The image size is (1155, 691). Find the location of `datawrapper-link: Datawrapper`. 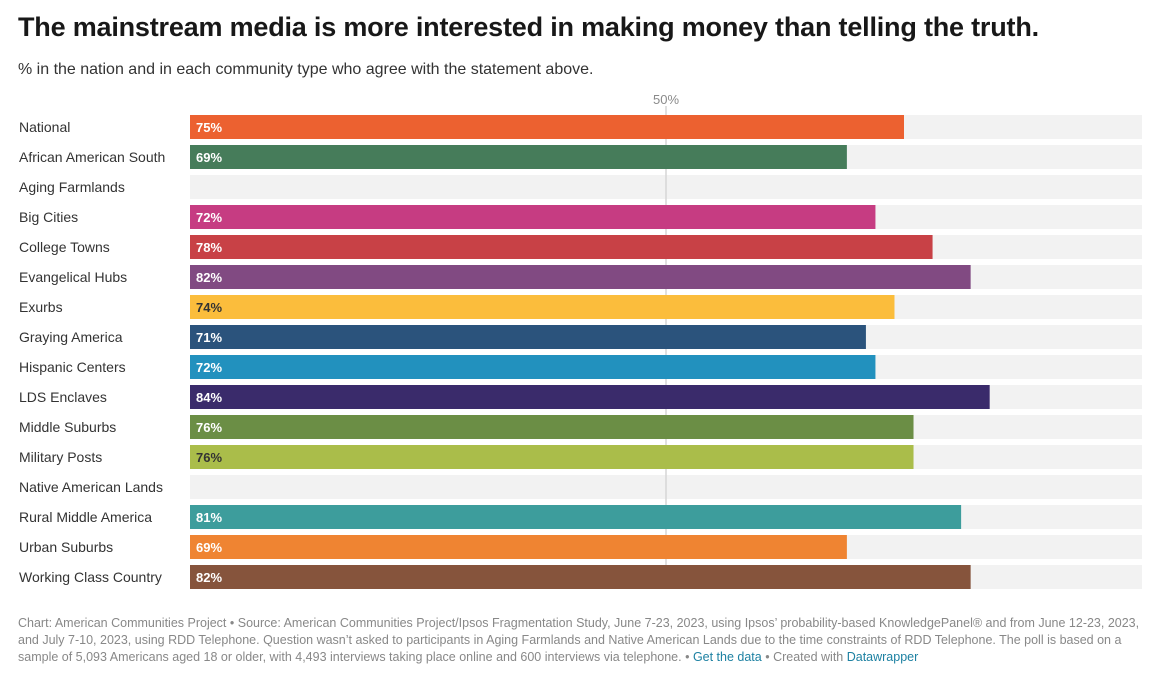

datawrapper-link: Datawrapper is located at coordinates (882, 657).